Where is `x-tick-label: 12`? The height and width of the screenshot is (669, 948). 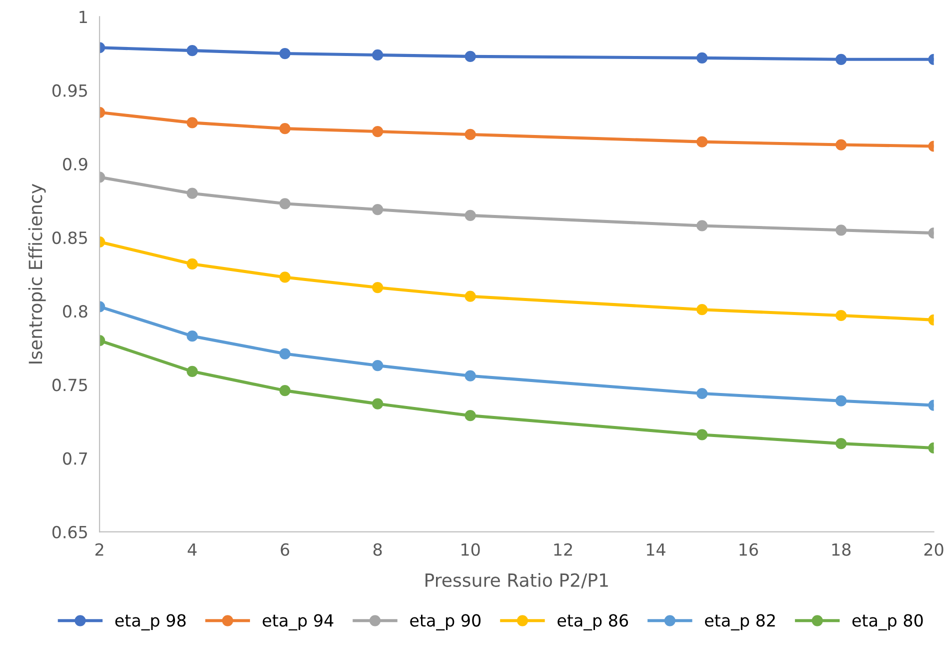
x-tick-label: 12 is located at coordinates (563, 549).